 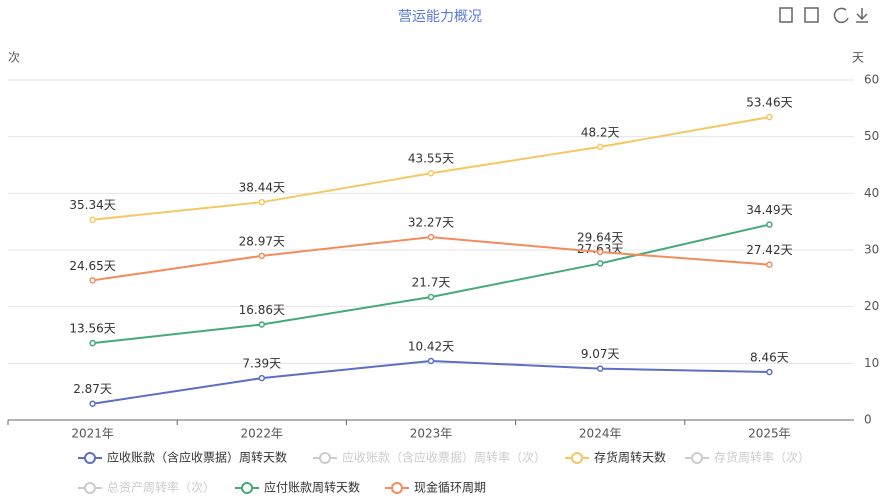 I want to click on data-label: 48.2天, so click(x=600, y=132).